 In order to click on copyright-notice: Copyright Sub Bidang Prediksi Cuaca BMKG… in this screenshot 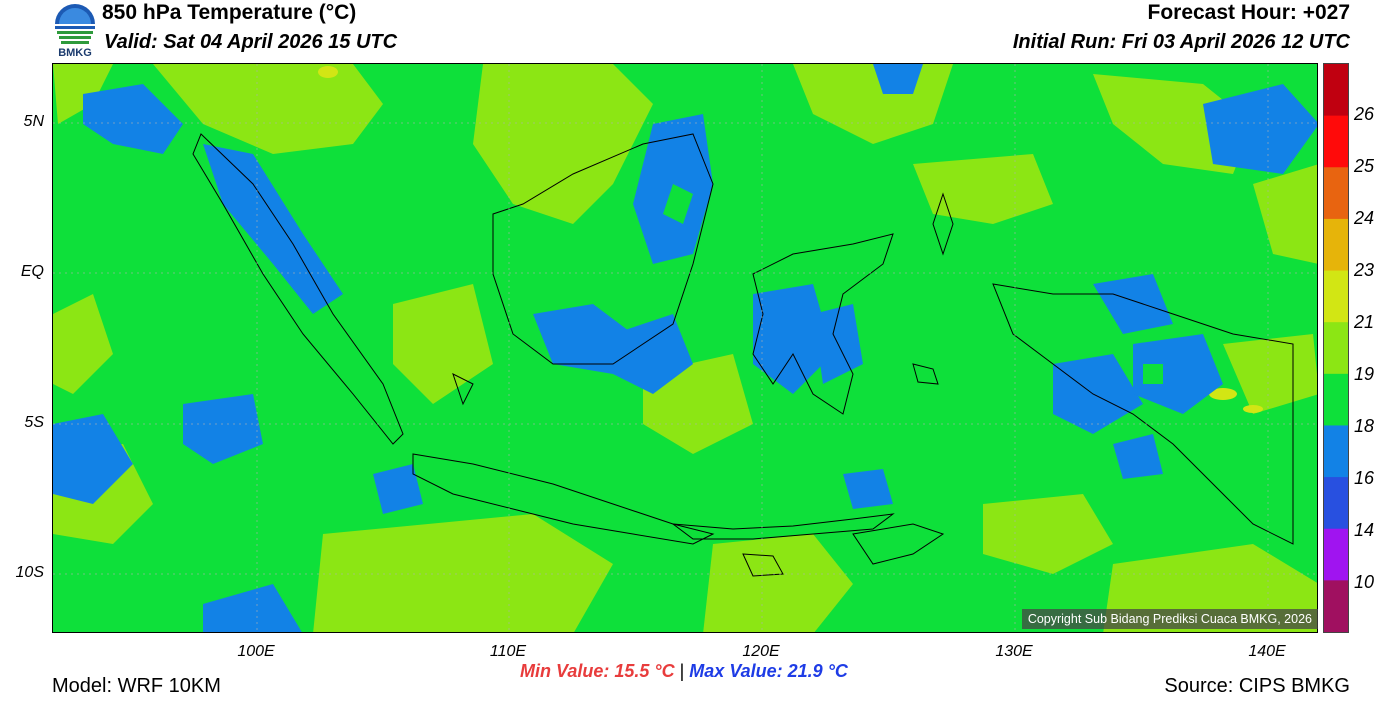, I will do `click(1169, 619)`.